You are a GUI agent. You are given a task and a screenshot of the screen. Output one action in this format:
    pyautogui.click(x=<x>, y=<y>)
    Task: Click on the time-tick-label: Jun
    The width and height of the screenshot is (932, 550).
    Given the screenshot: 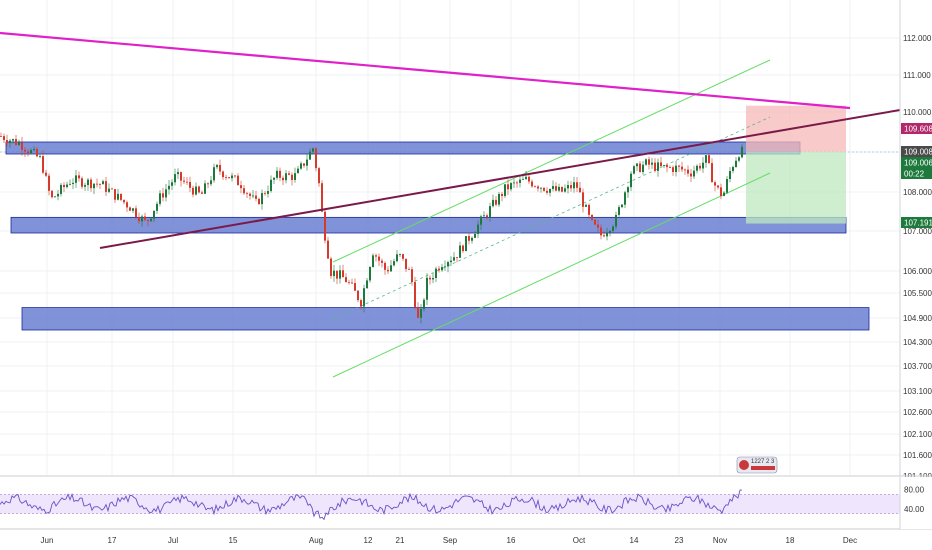 What is the action you would take?
    pyautogui.click(x=47, y=540)
    